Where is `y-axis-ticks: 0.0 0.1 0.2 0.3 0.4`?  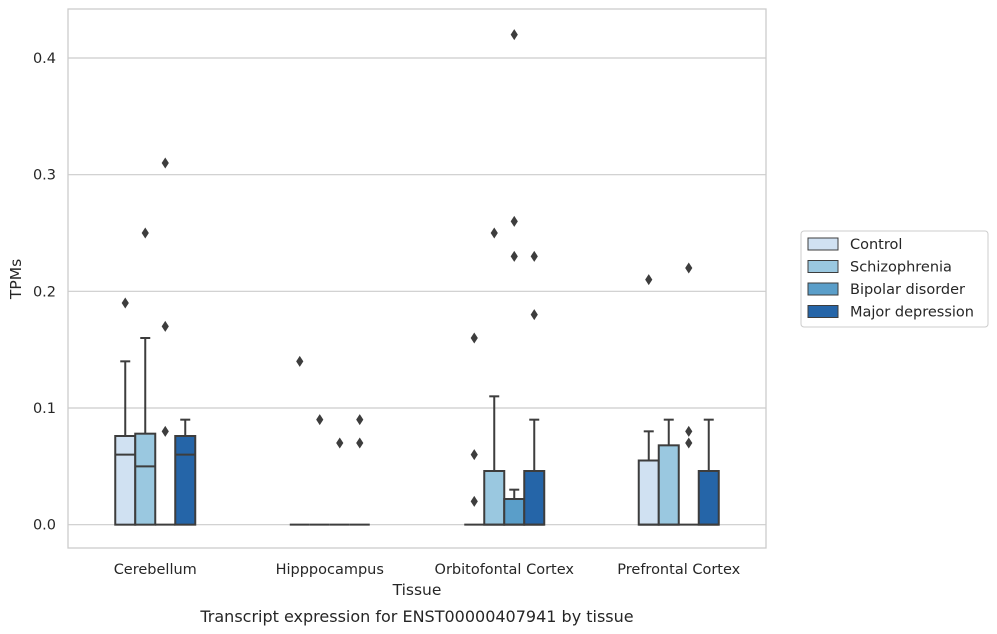
y-axis-ticks: 0.0 0.1 0.2 0.3 0.4 is located at coordinates (44, 292).